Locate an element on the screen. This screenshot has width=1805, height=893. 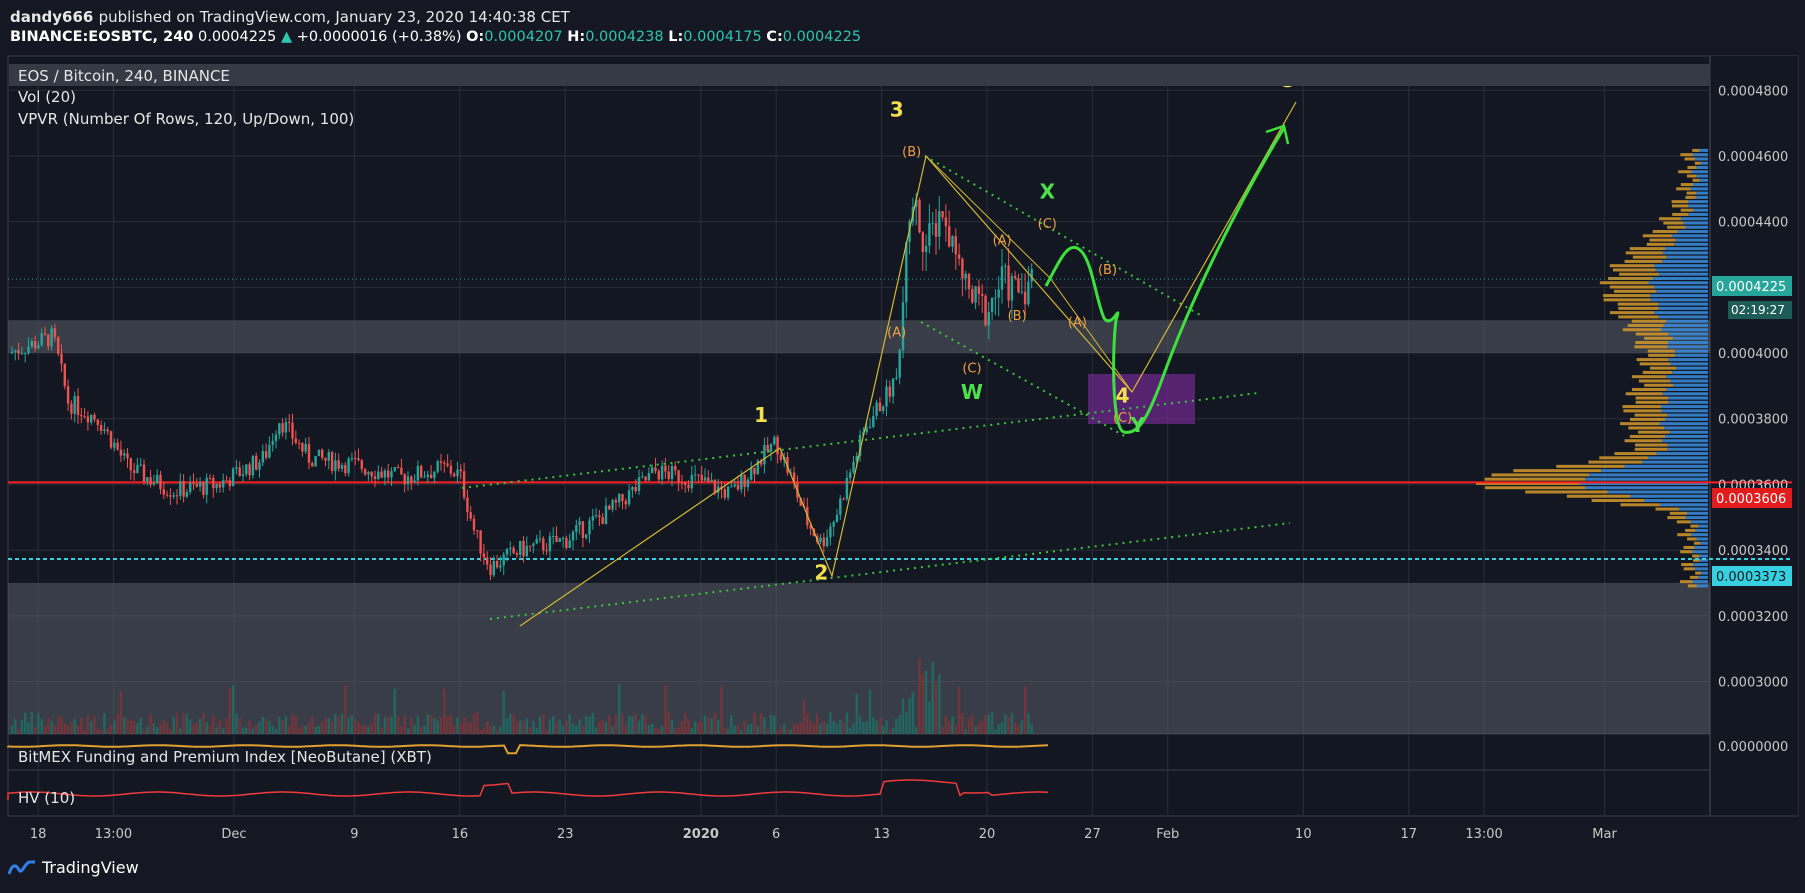
legend-main: EOS / Bitcoin, 240, BINANCE is located at coordinates (124, 76).